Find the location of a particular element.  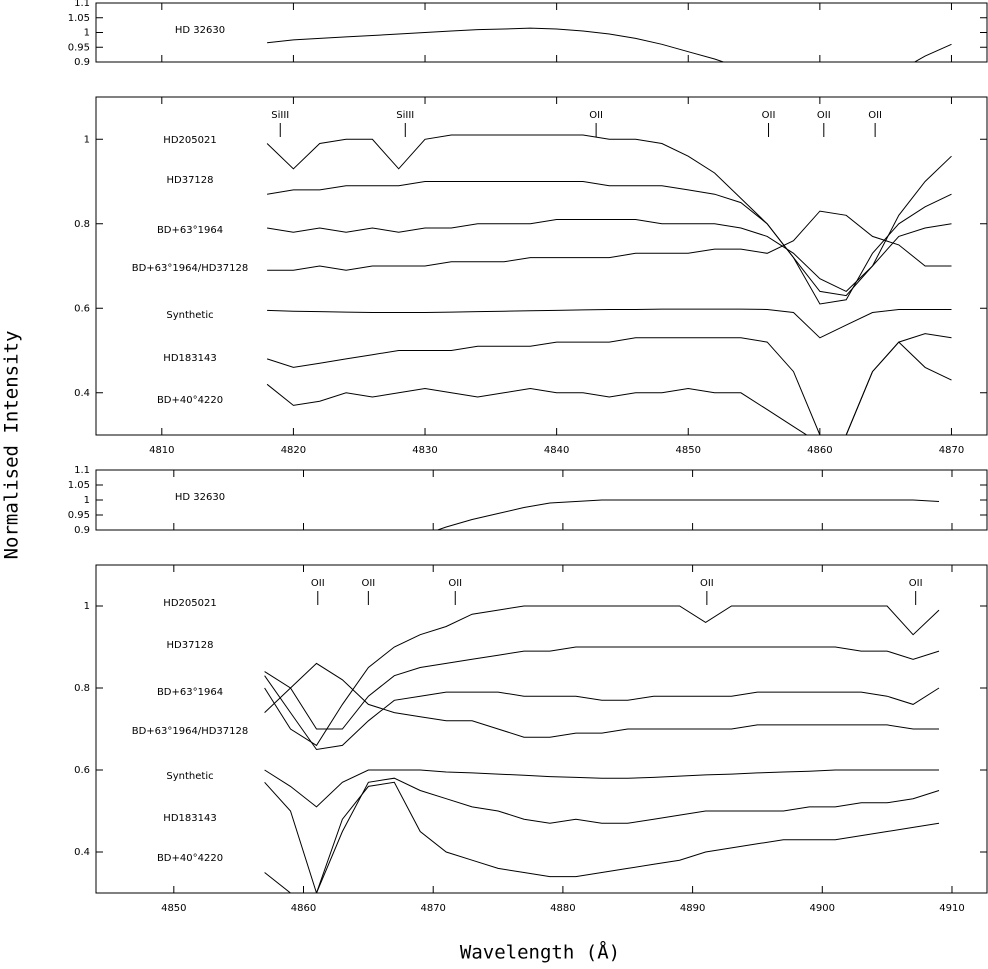

x-tick-label: 4910 is located at coordinates (951, 908).